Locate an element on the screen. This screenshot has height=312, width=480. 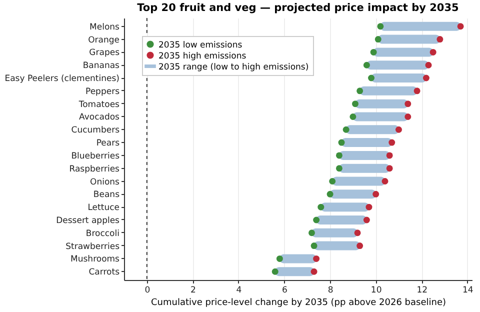
y-tick-label: Melons is located at coordinates (105, 27).